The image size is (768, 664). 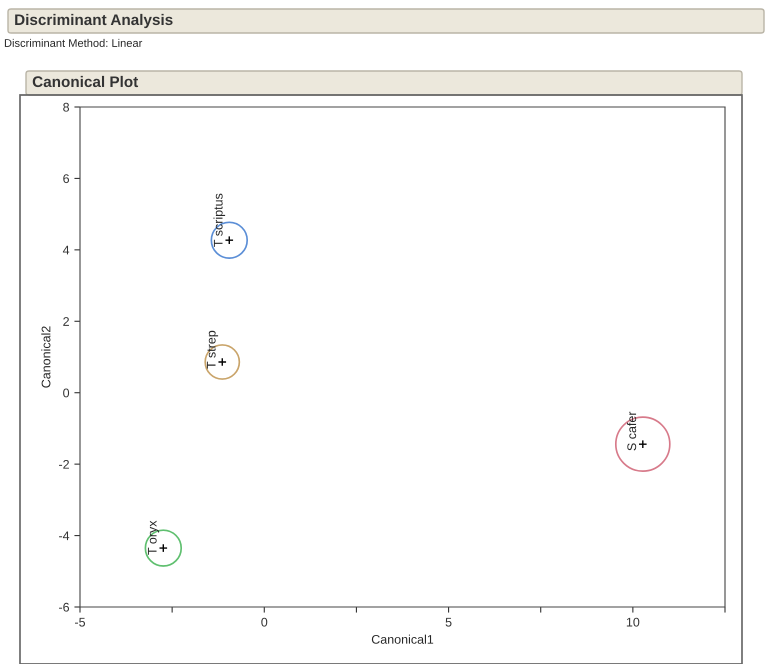 I want to click on text: Canonical Plot, so click(x=85, y=82).